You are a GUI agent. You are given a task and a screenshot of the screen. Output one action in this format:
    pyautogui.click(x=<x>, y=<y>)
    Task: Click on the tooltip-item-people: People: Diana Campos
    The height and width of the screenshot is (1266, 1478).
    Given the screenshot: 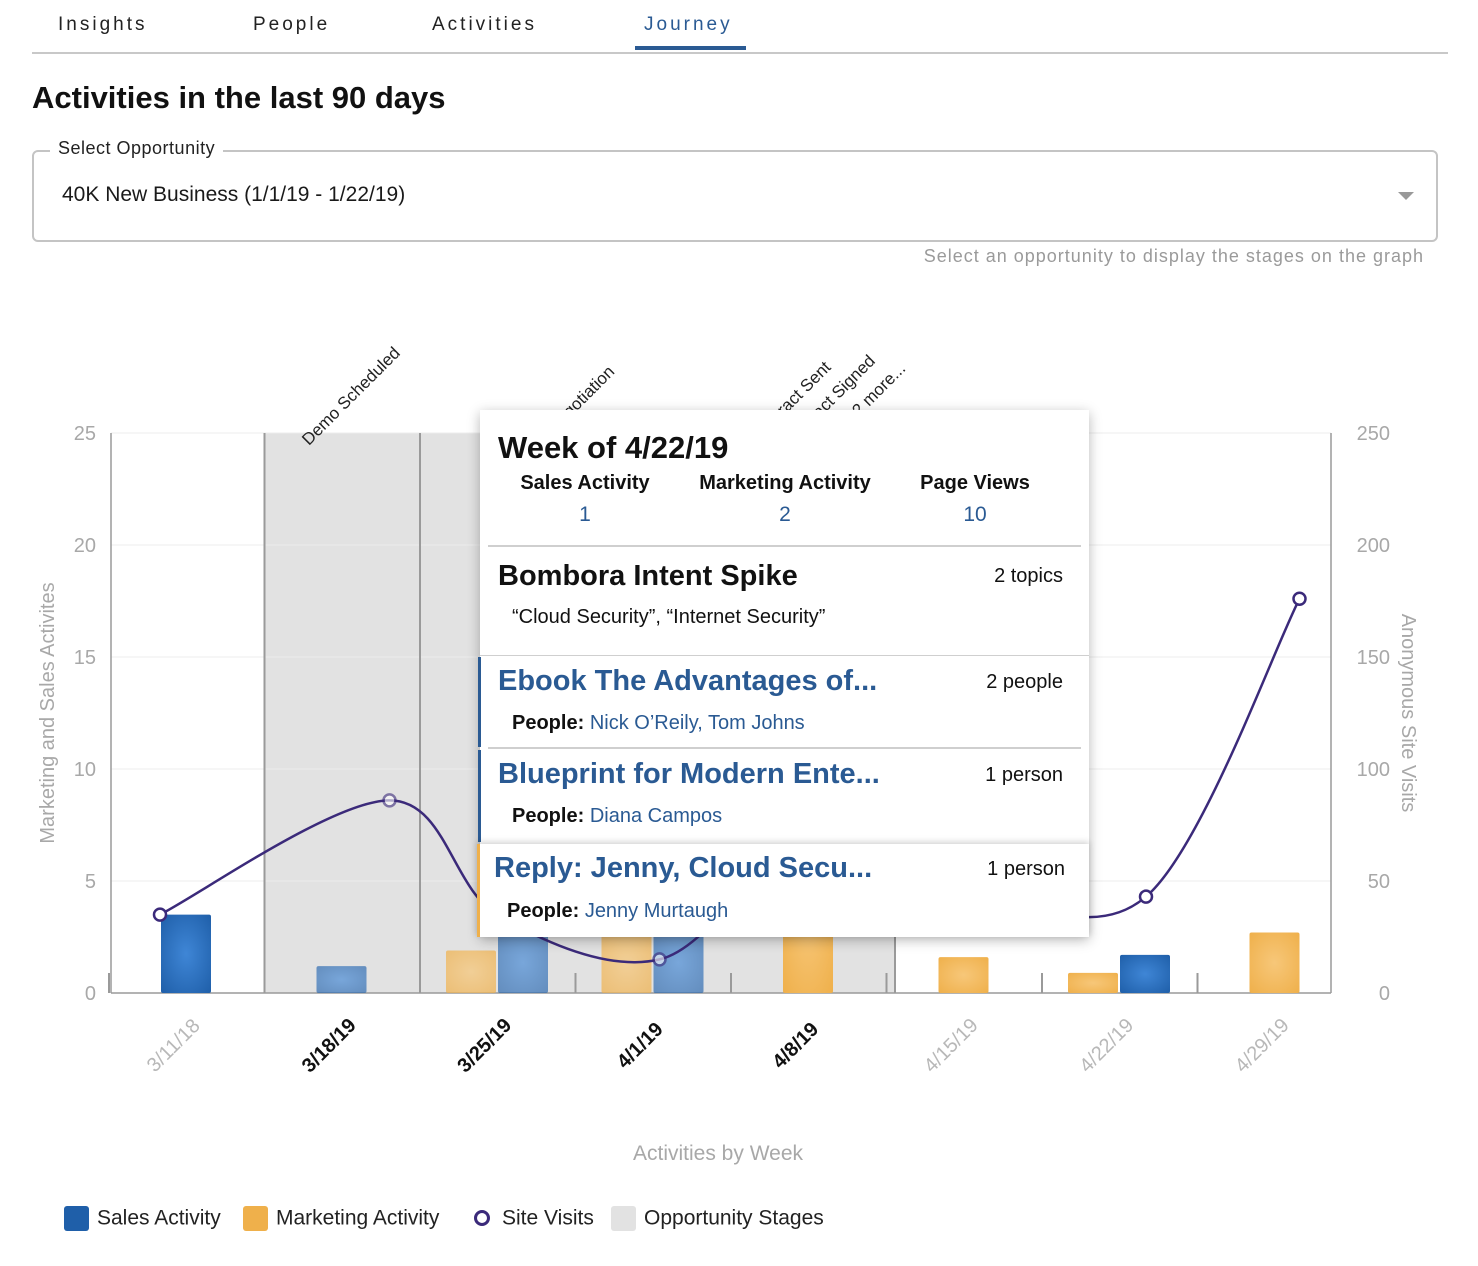 What is the action you would take?
    pyautogui.click(x=617, y=816)
    